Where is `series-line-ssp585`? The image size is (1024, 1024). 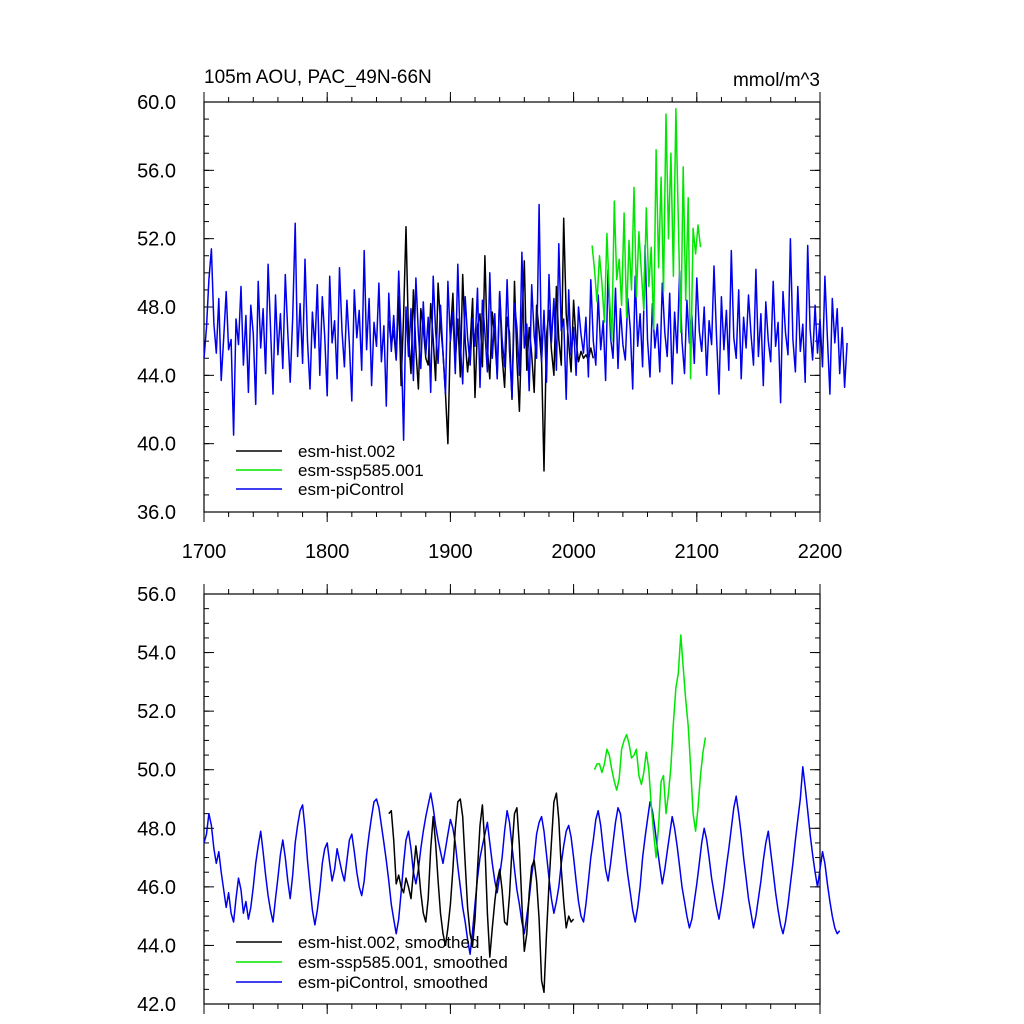
series-line-ssp585 is located at coordinates (646, 244).